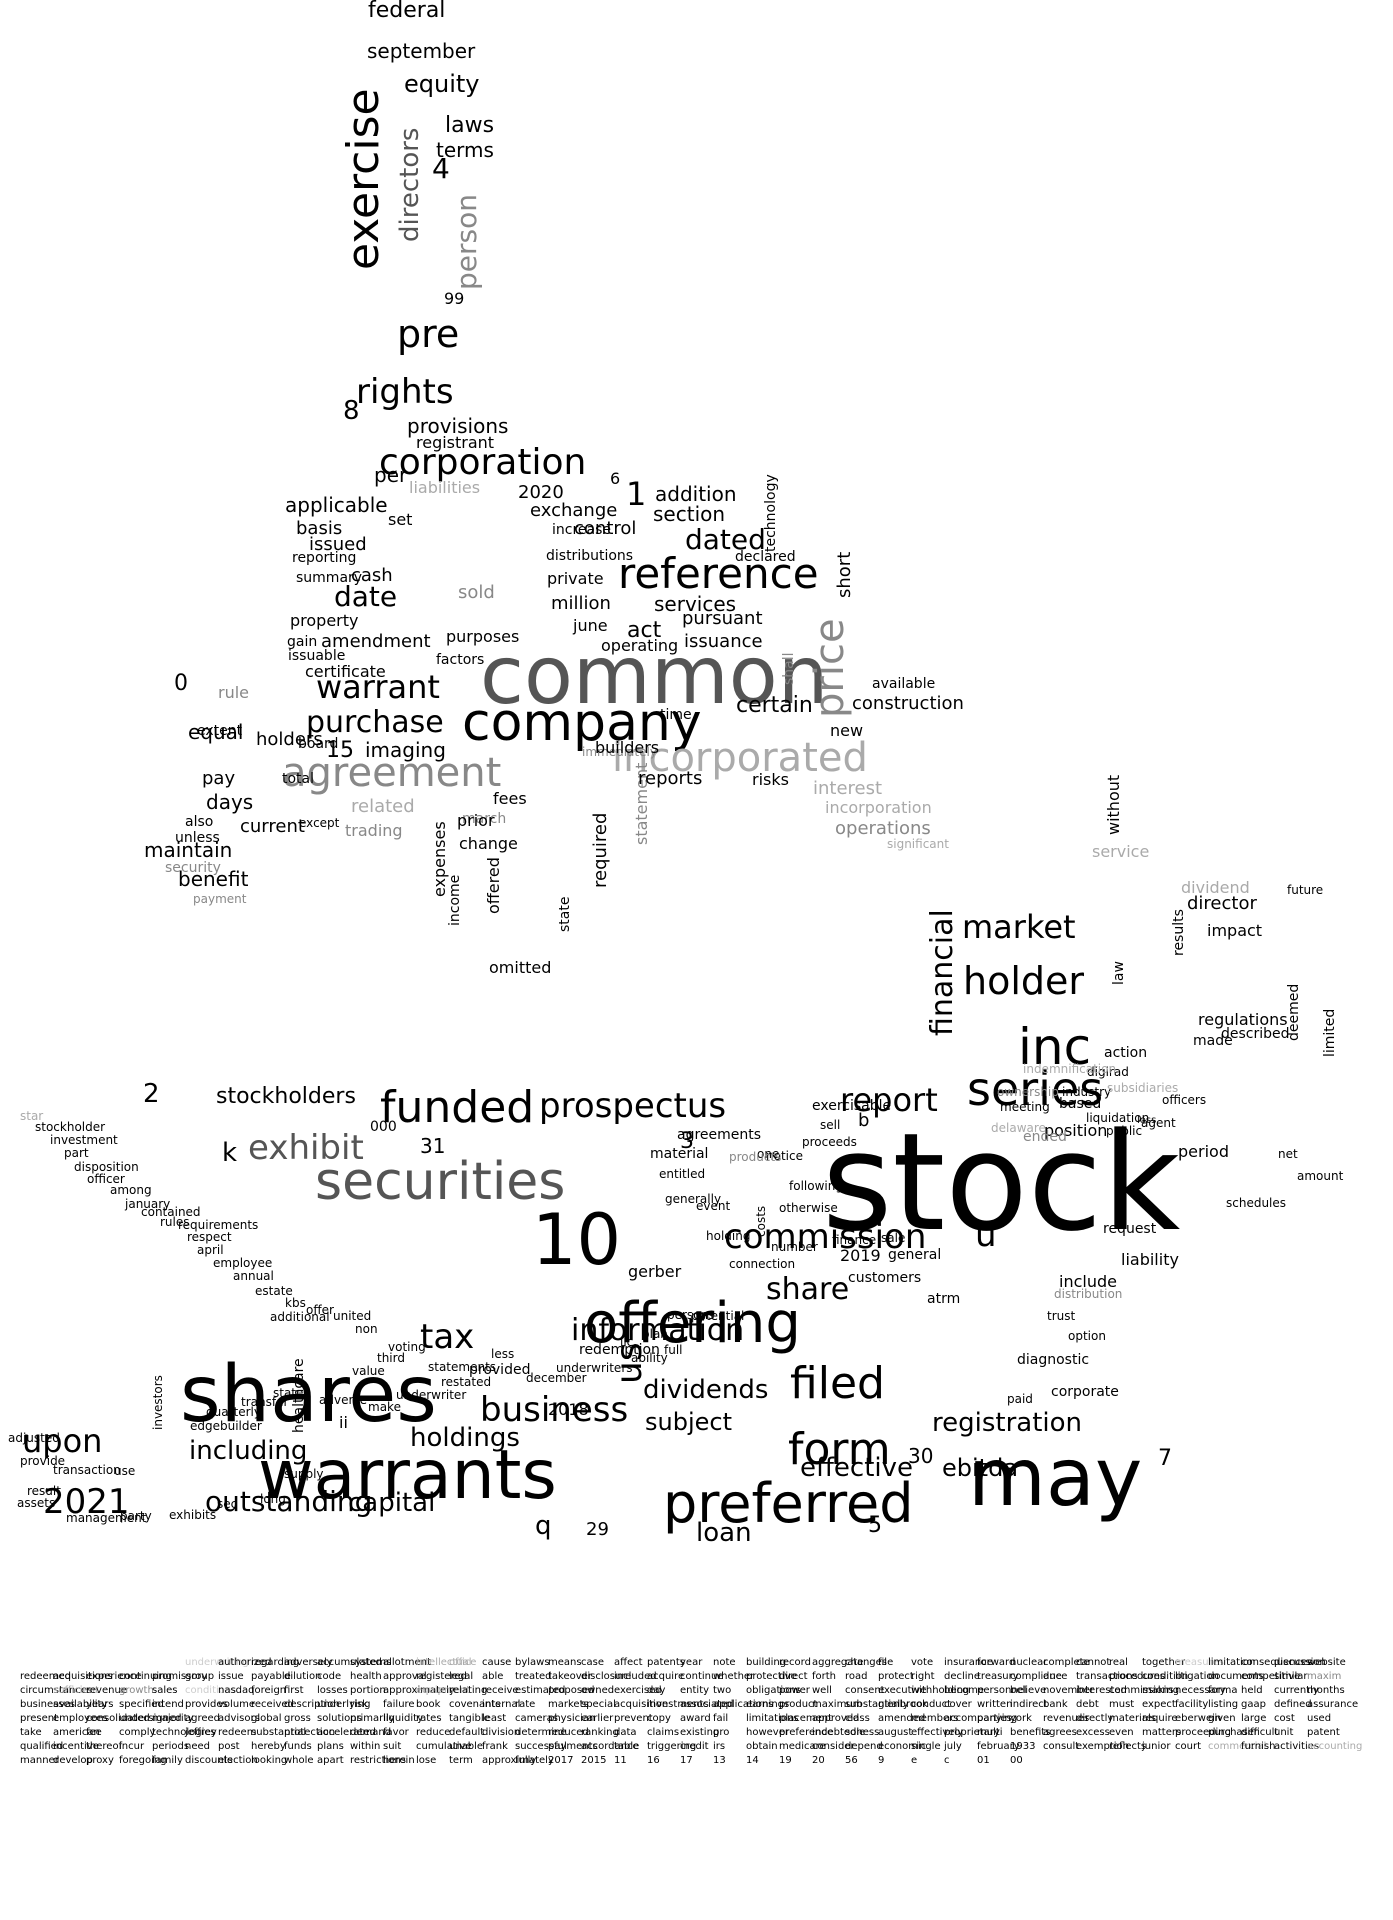 Image resolution: width=1393 pixels, height=1920 pixels. What do you see at coordinates (39, 1718) in the screenshot?
I see `cloud-word: present` at bounding box center [39, 1718].